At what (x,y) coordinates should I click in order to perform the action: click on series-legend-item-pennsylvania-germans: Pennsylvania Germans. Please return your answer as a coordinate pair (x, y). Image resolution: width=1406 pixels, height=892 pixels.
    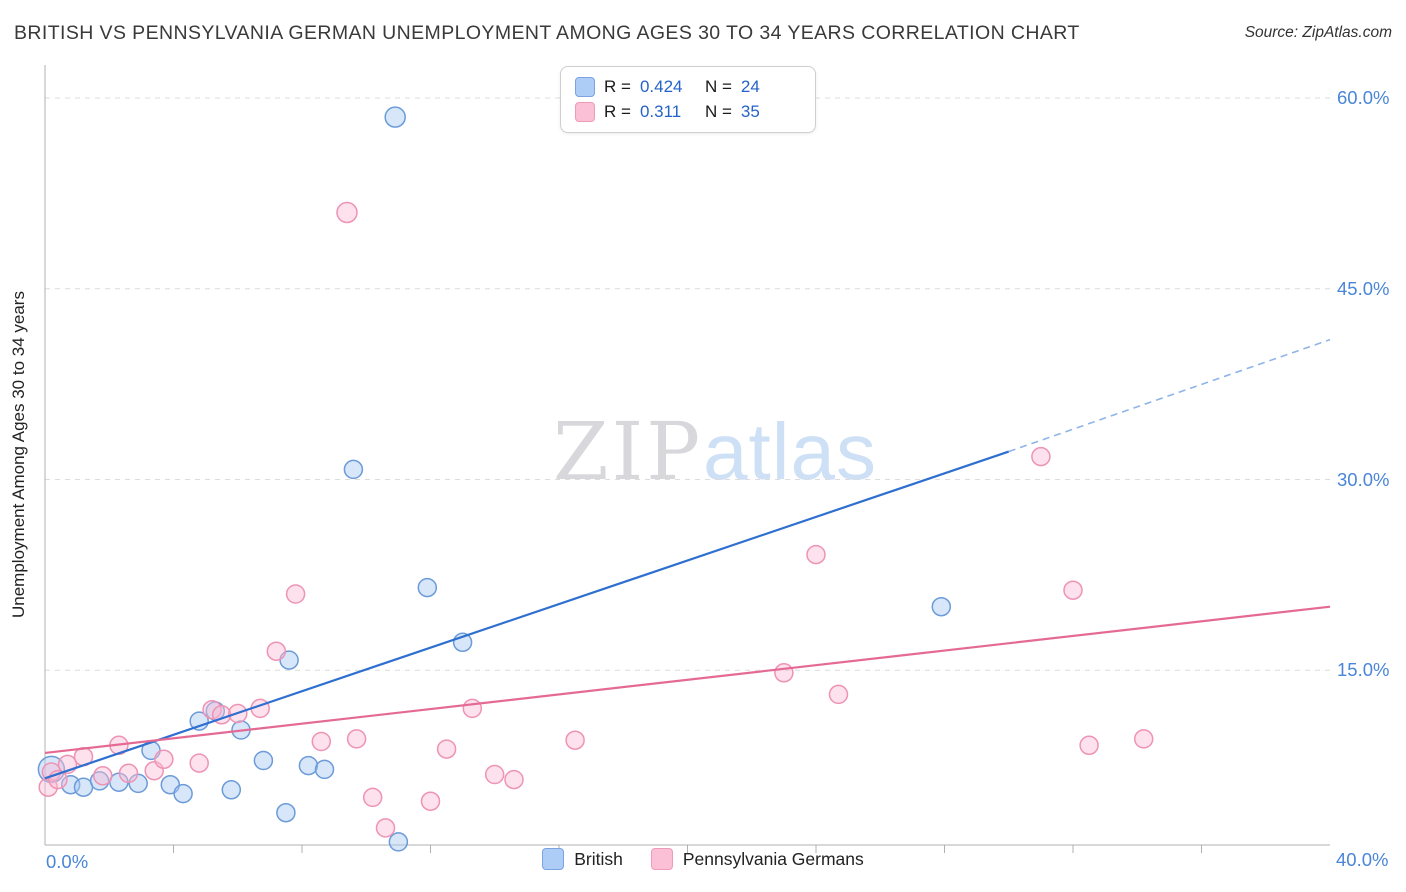
    Looking at the image, I should click on (757, 859).